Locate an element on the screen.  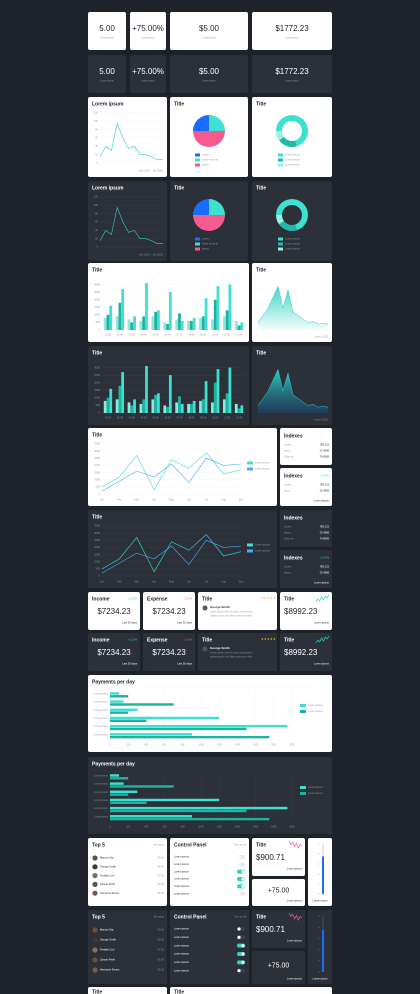
reviewer: George Smith is located at coordinates (220, 607).